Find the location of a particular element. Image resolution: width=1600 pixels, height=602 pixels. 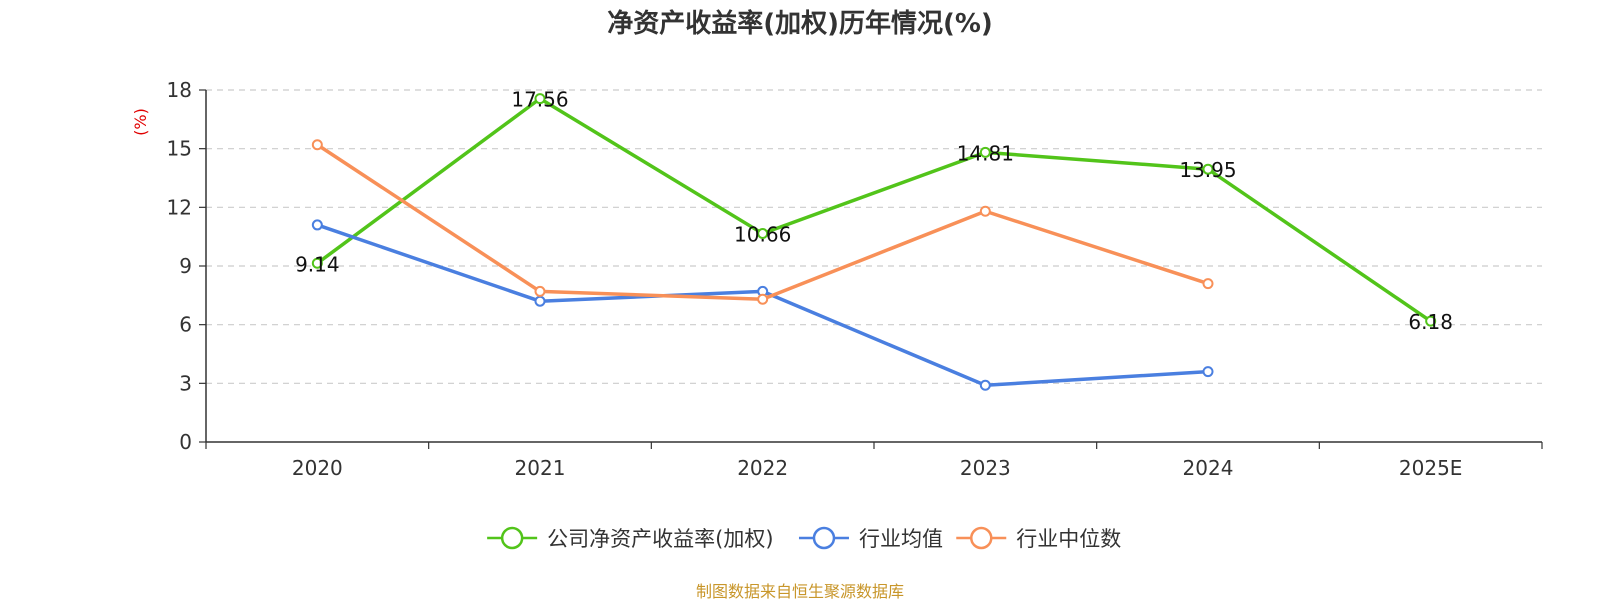

legend-label: 公司净资产收益率(加权) is located at coordinates (660, 539).